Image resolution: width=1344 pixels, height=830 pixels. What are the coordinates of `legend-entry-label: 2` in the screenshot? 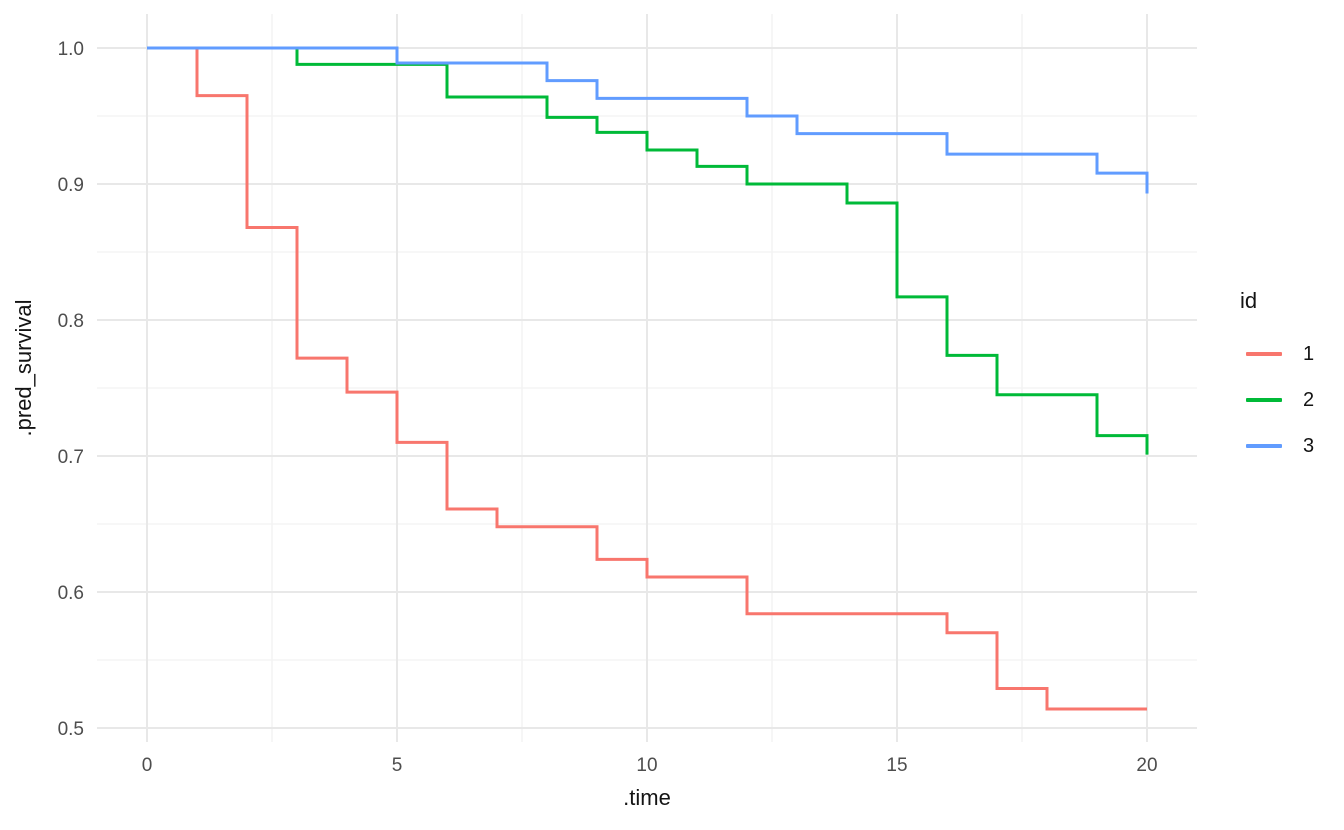 It's located at (1309, 399).